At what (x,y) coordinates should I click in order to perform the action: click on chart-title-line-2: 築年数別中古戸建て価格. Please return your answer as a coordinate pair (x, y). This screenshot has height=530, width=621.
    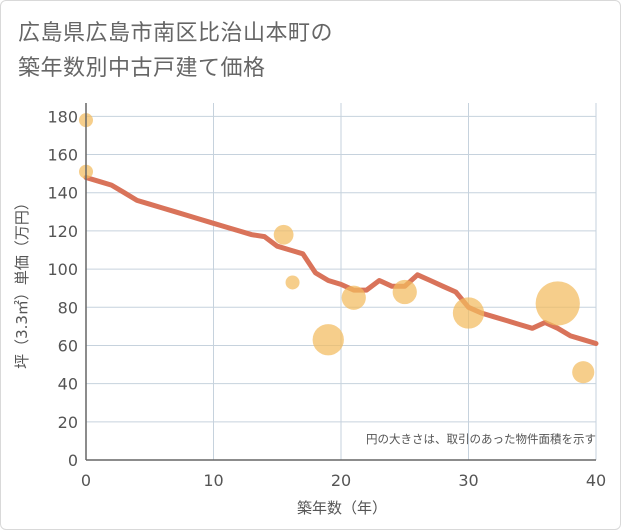
    Looking at the image, I should click on (142, 68).